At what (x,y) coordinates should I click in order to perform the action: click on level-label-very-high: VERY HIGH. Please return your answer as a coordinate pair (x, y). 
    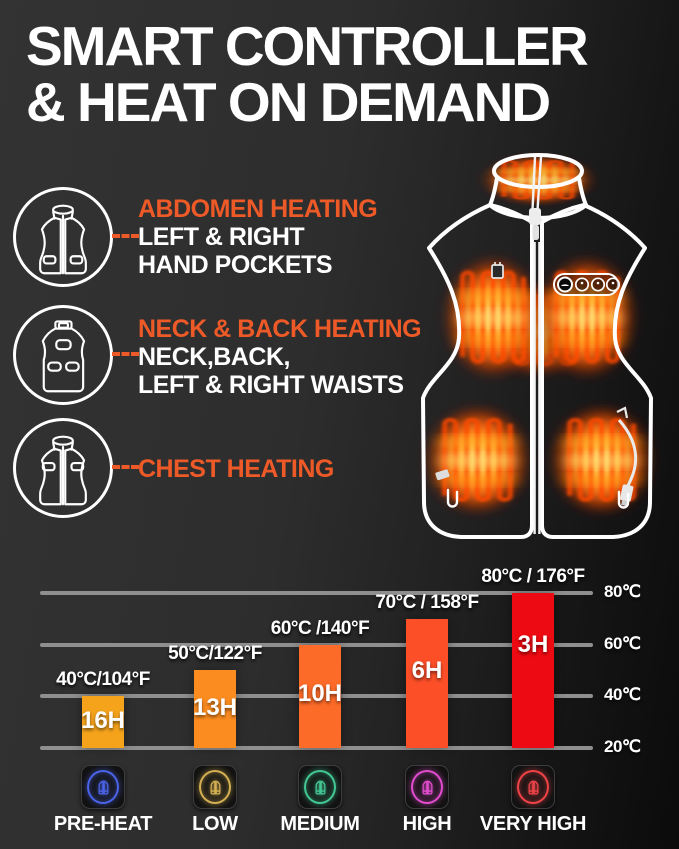
    Looking at the image, I should click on (533, 824).